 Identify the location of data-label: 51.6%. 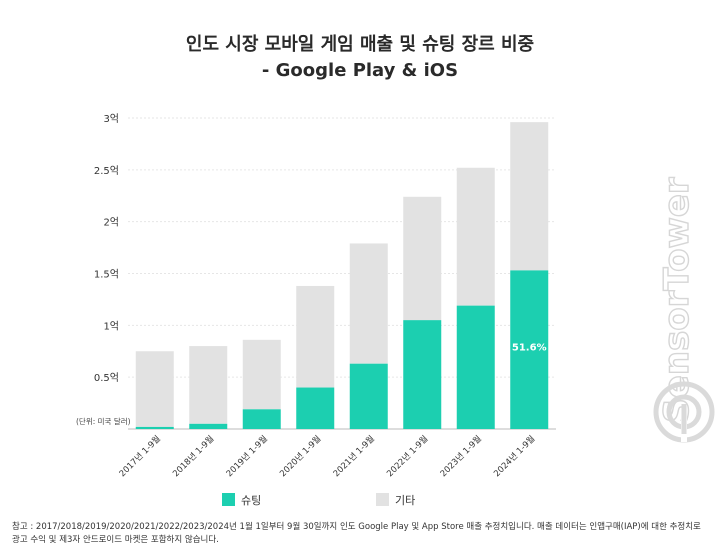
(529, 347).